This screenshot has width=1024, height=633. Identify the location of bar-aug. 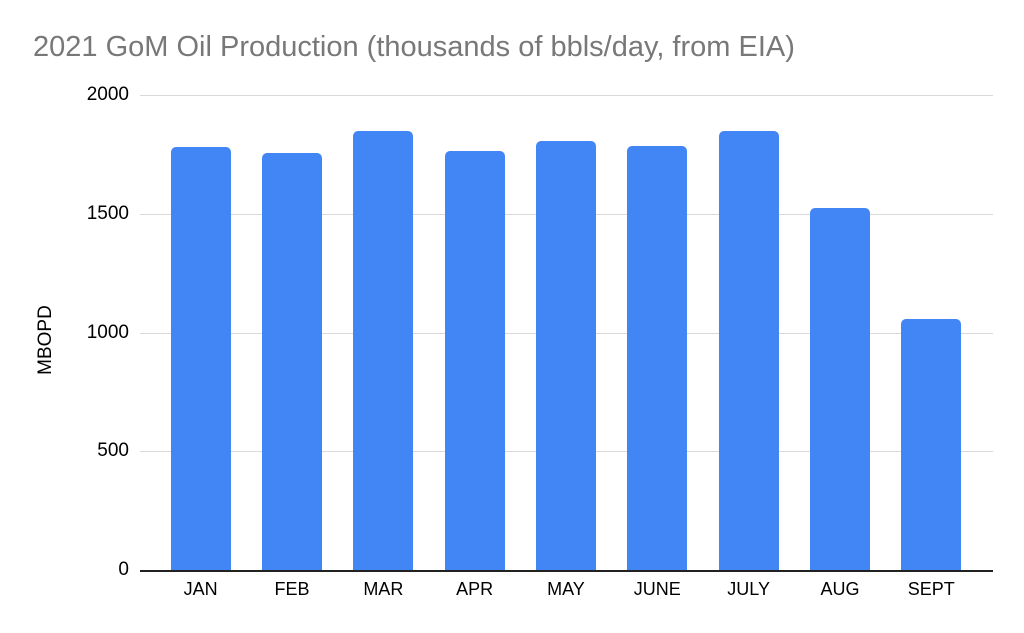
(839, 388).